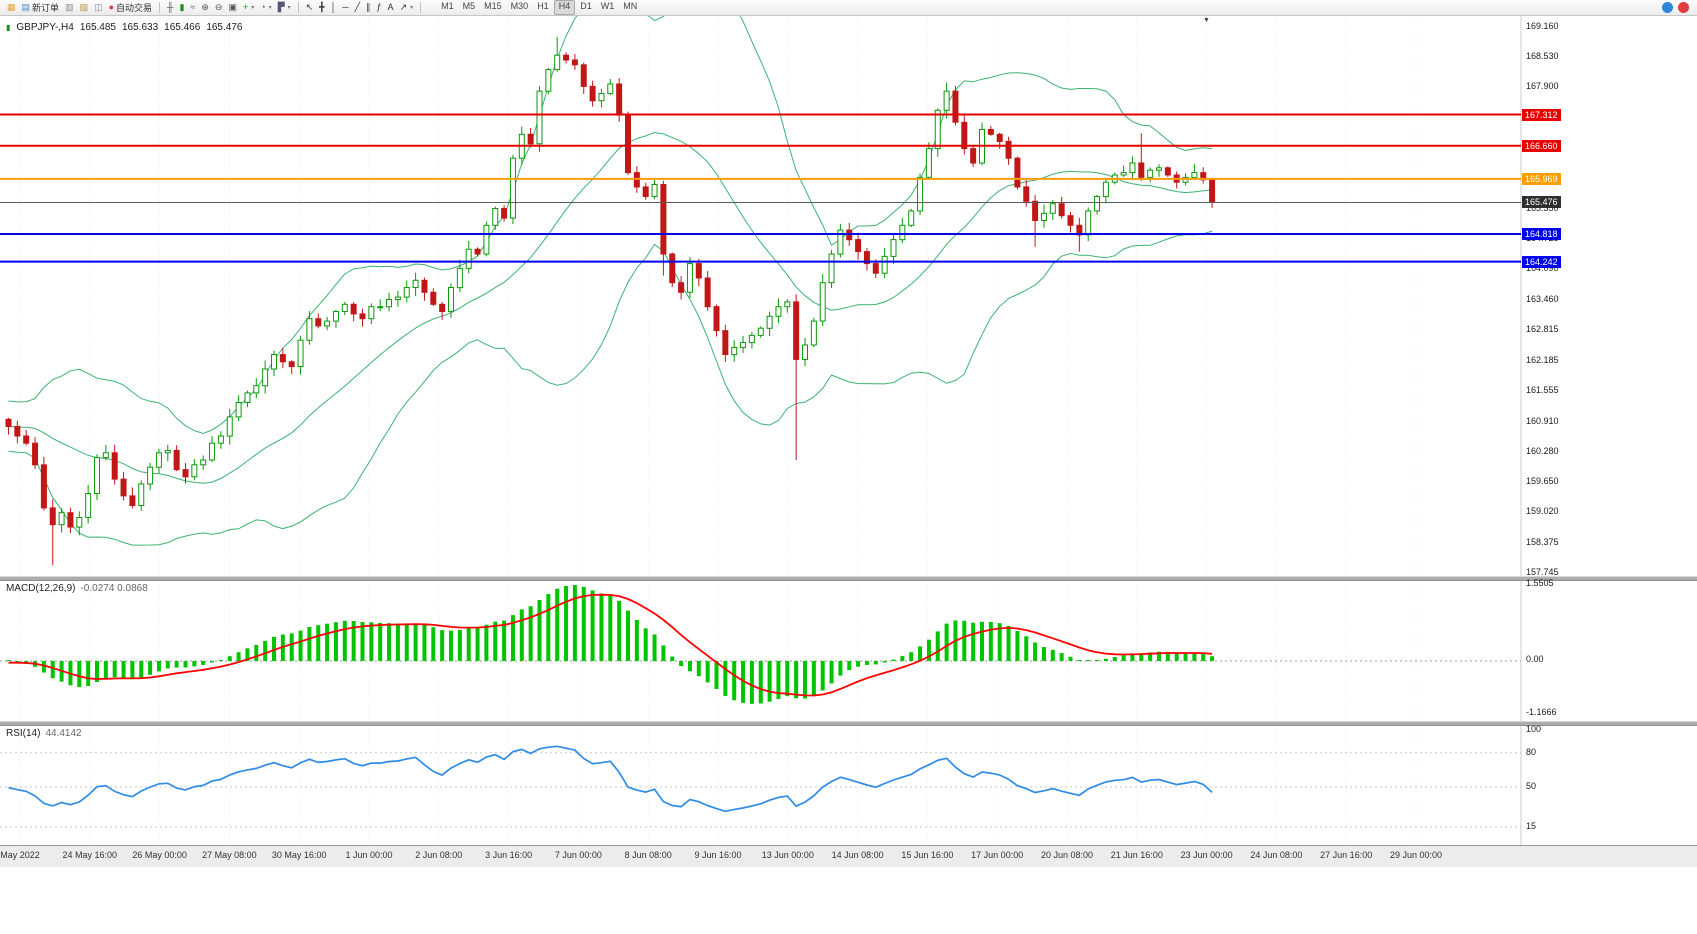  Describe the element at coordinates (1542, 542) in the screenshot. I see `price-tick-label: 158.375` at that location.